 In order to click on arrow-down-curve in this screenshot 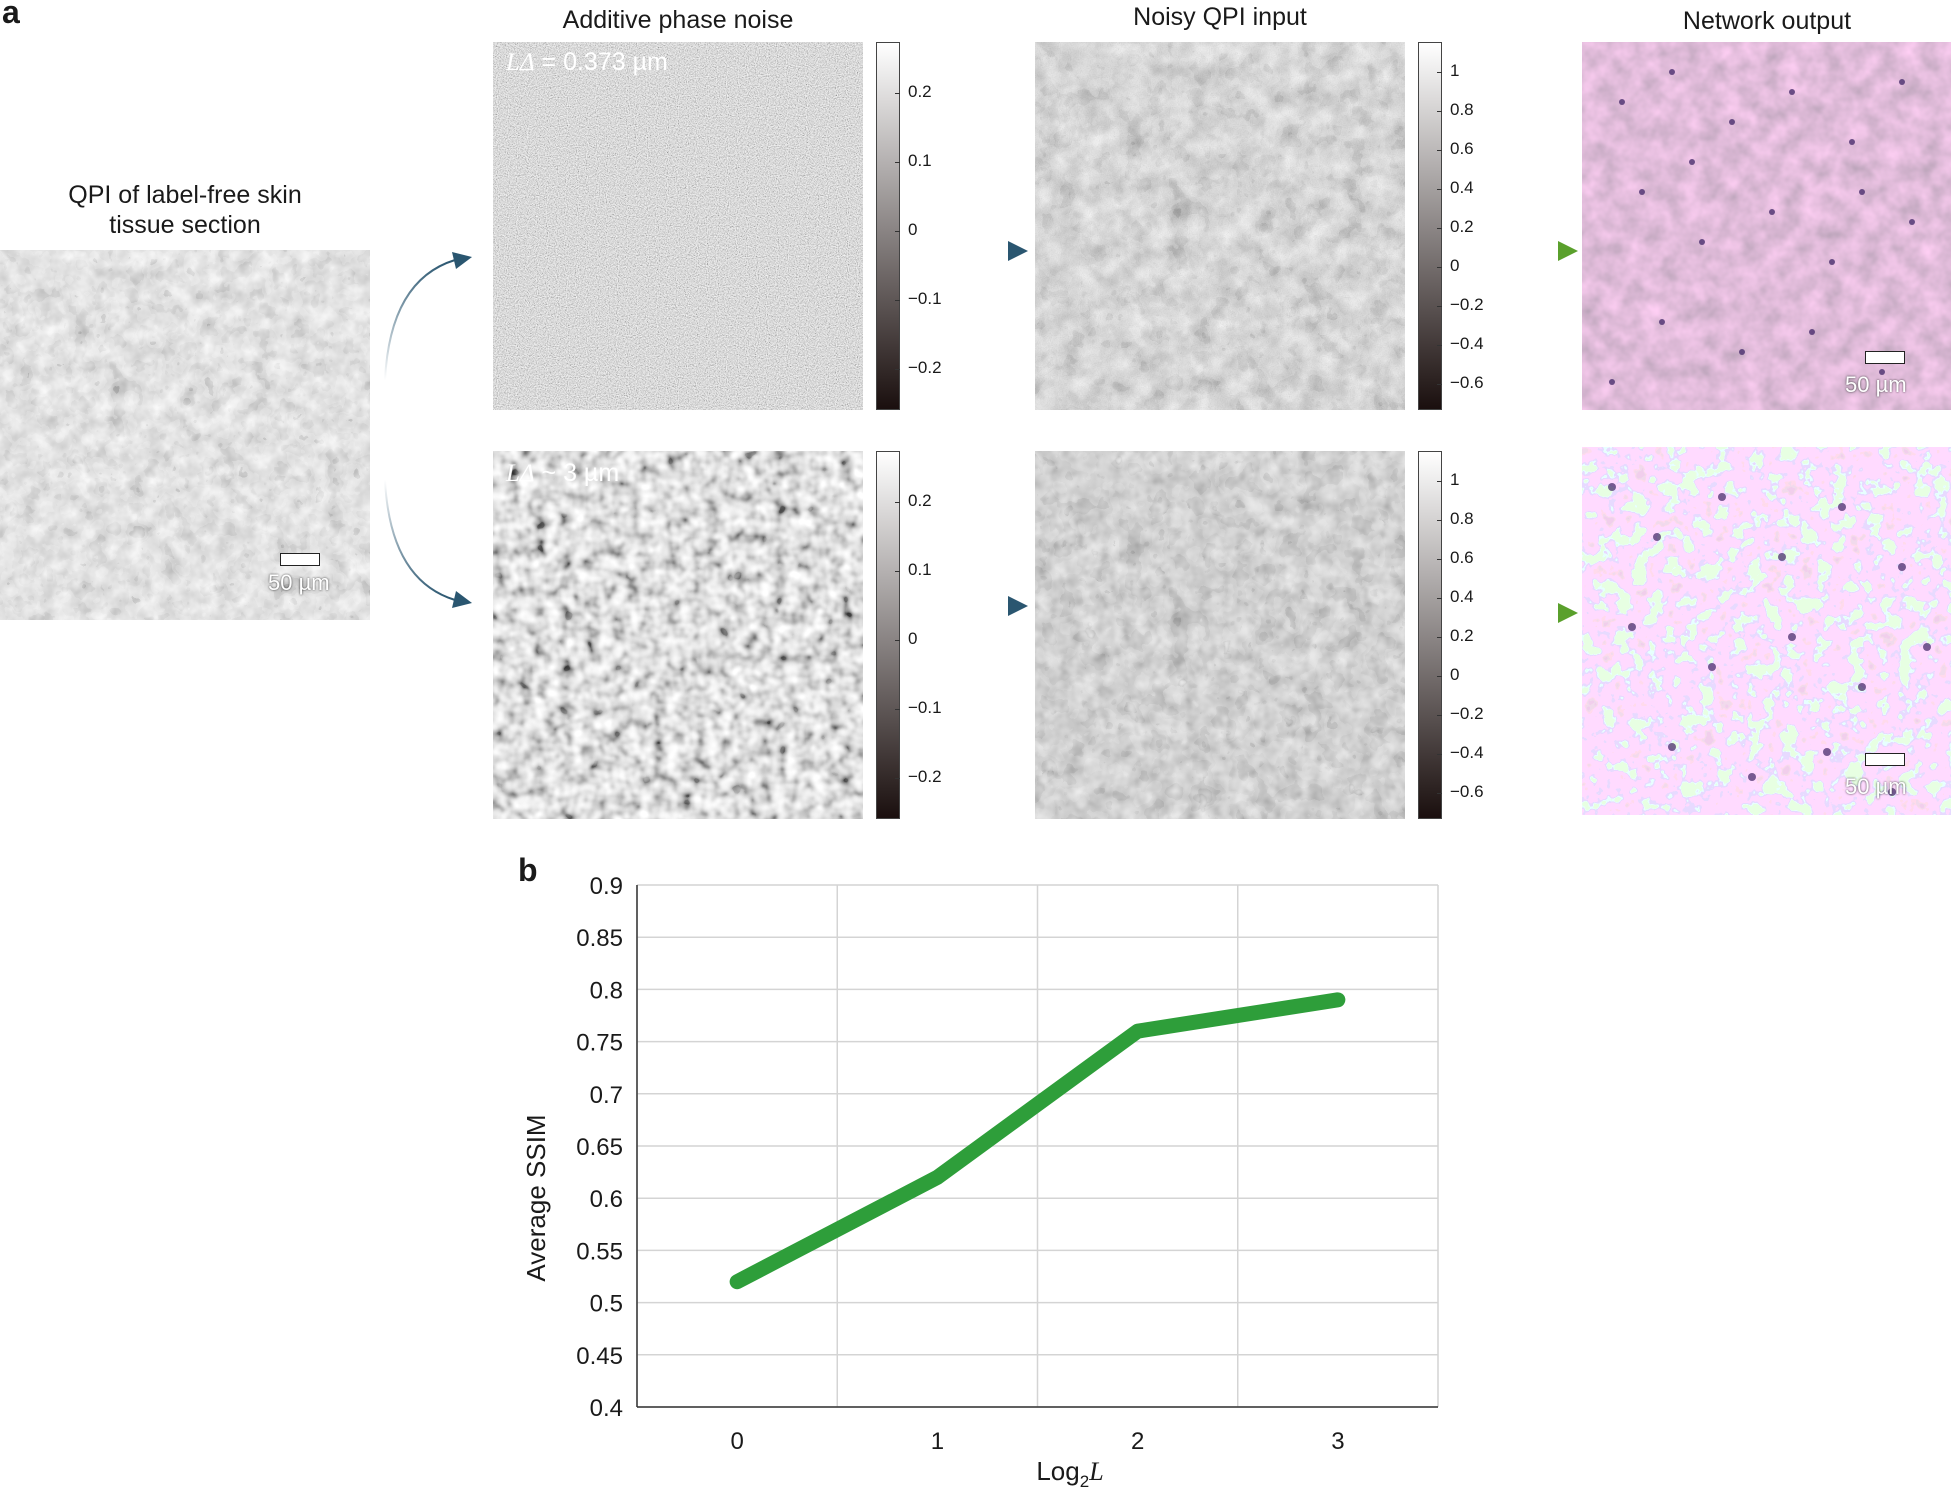, I will do `click(420, 540)`.